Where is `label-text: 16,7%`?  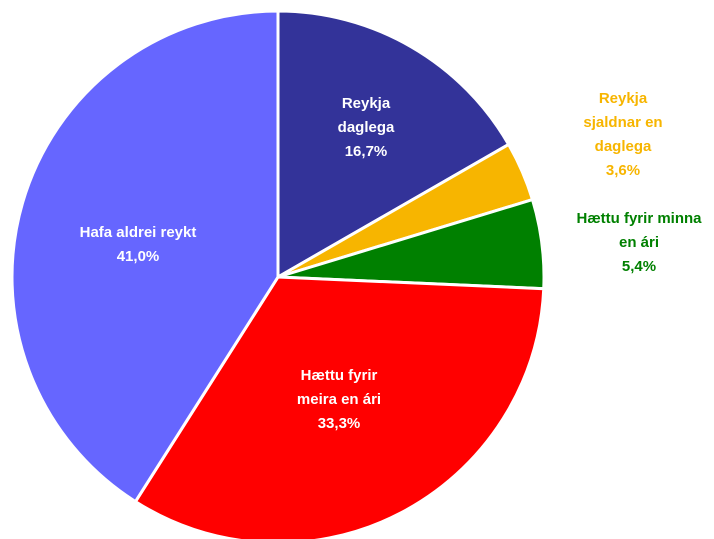
label-text: 16,7% is located at coordinates (366, 151).